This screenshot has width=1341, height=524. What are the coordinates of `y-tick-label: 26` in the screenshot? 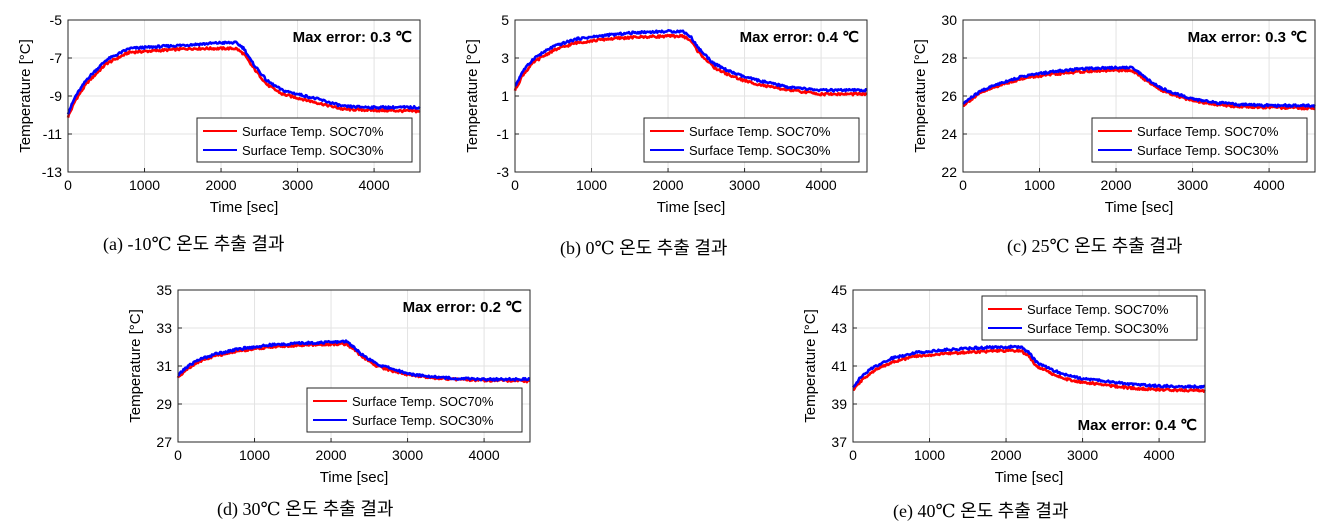 It's located at (949, 96).